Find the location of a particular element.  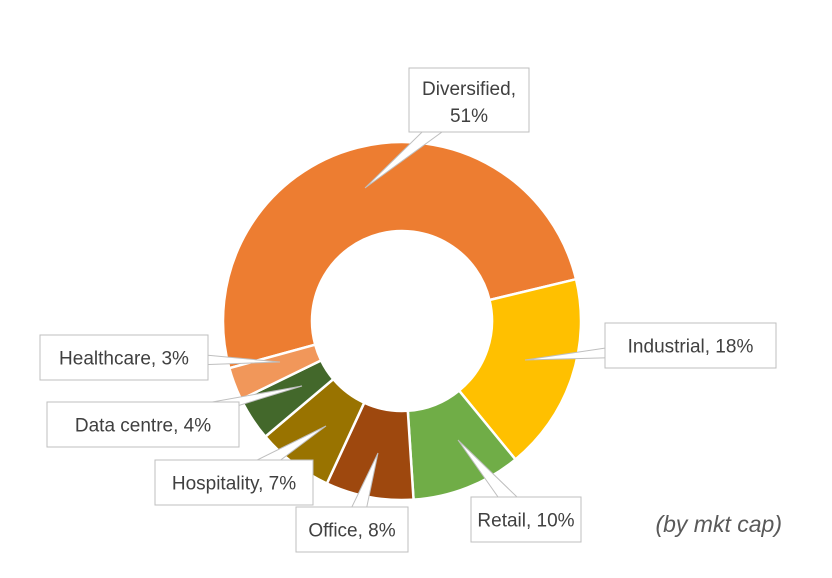

callout-industrial: Industrial, 18% is located at coordinates (650, 345).